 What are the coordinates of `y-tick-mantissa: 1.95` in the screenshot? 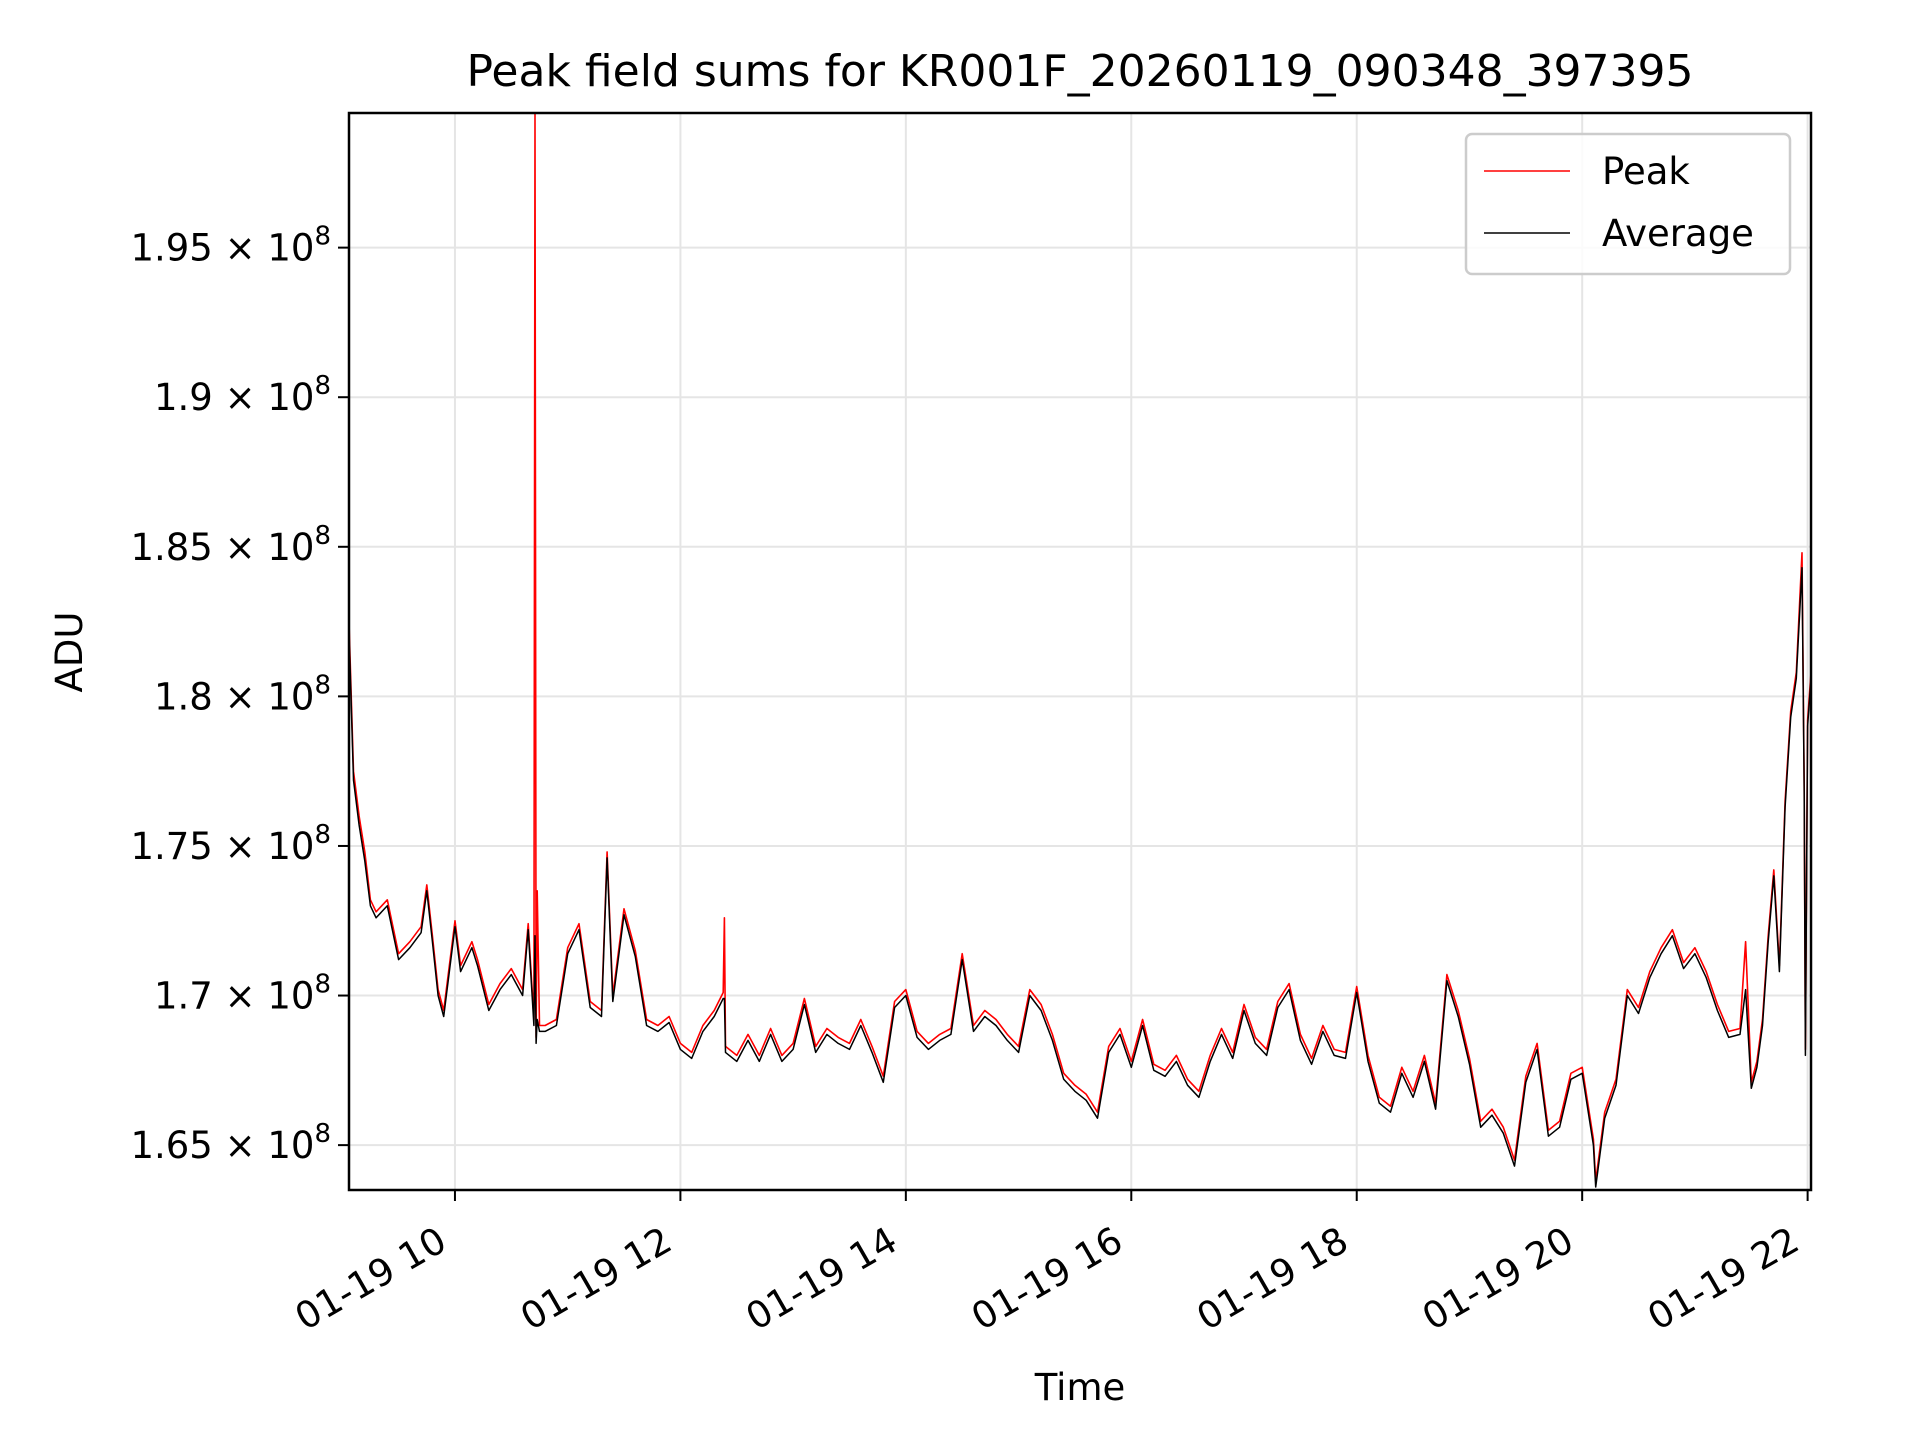 It's located at (171, 248).